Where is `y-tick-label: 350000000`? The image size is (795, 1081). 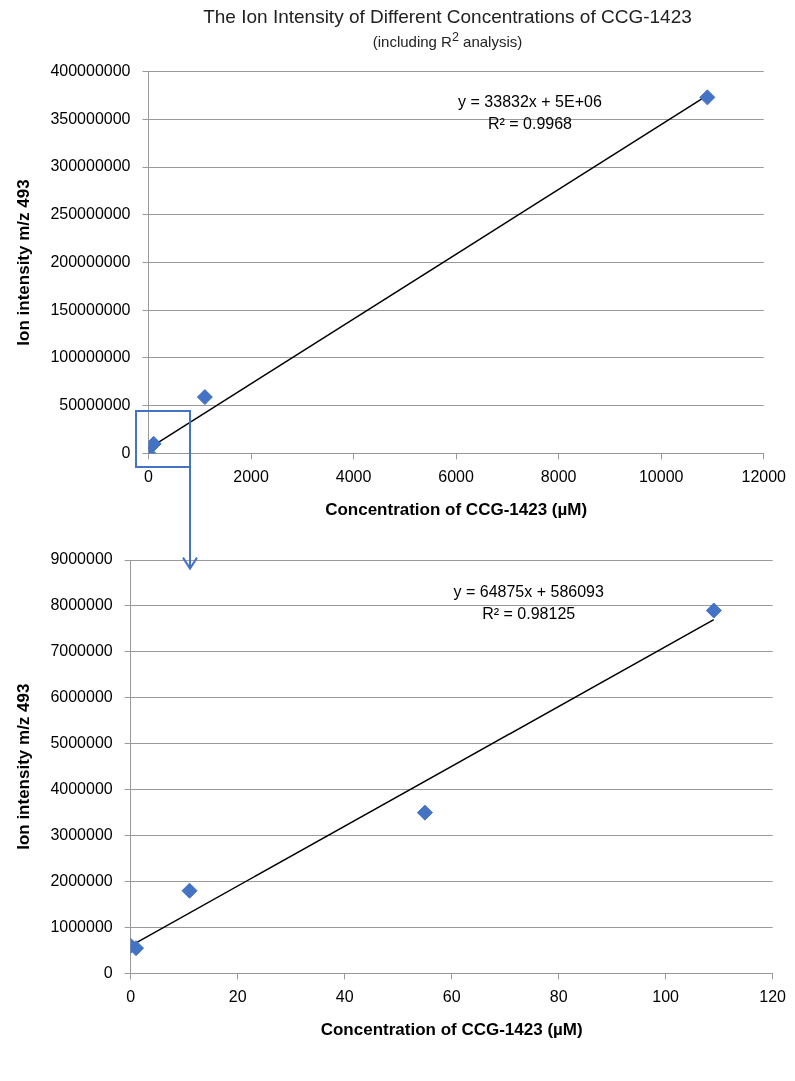 y-tick-label: 350000000 is located at coordinates (90, 118).